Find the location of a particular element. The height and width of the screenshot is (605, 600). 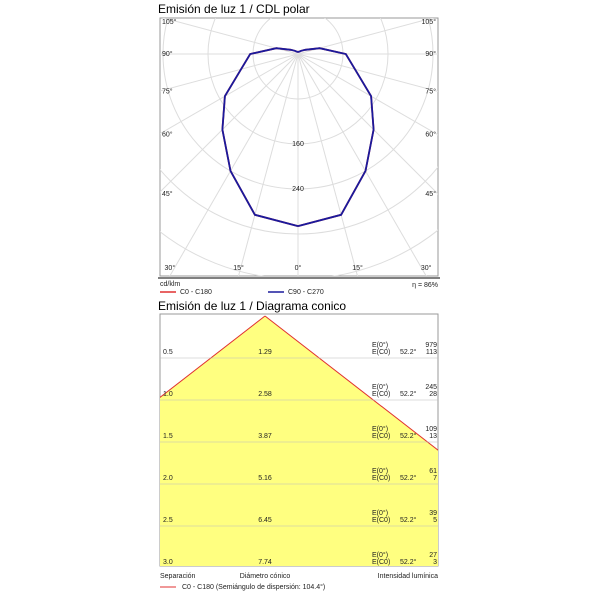

separation-label: 0.5 is located at coordinates (168, 352).